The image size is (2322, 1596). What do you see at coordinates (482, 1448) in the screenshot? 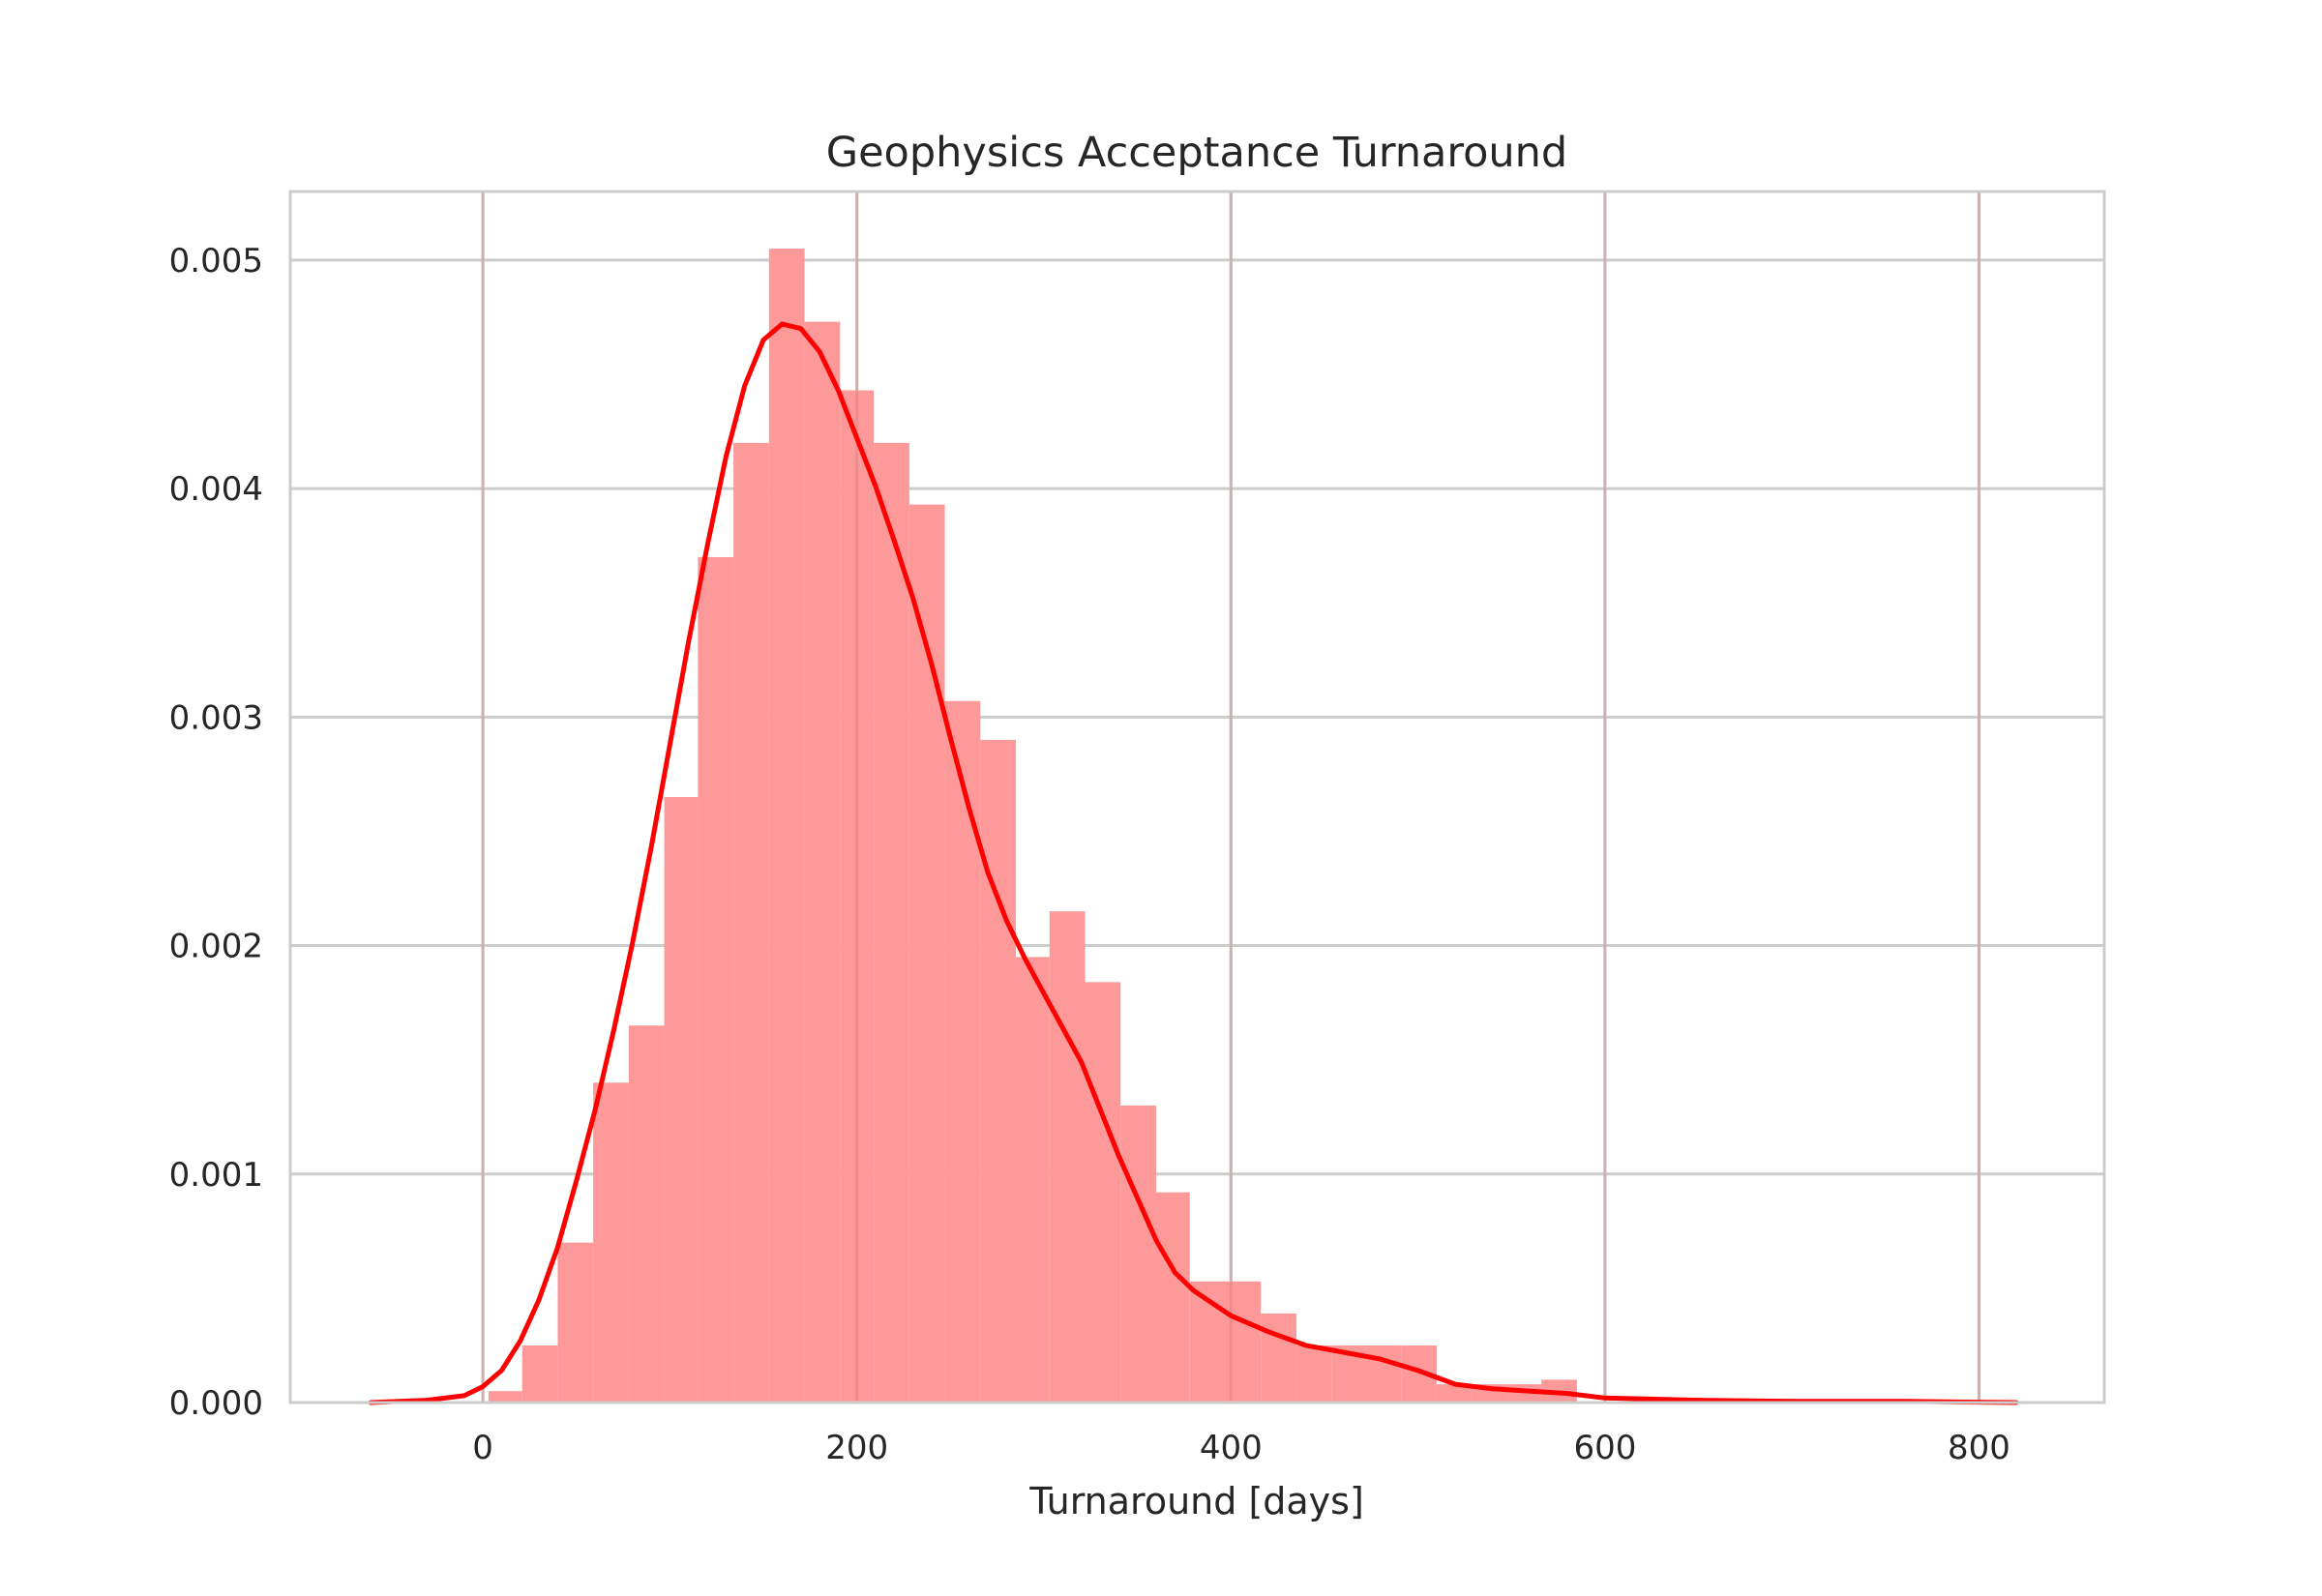
I see `x-tick-label: 0` at bounding box center [482, 1448].